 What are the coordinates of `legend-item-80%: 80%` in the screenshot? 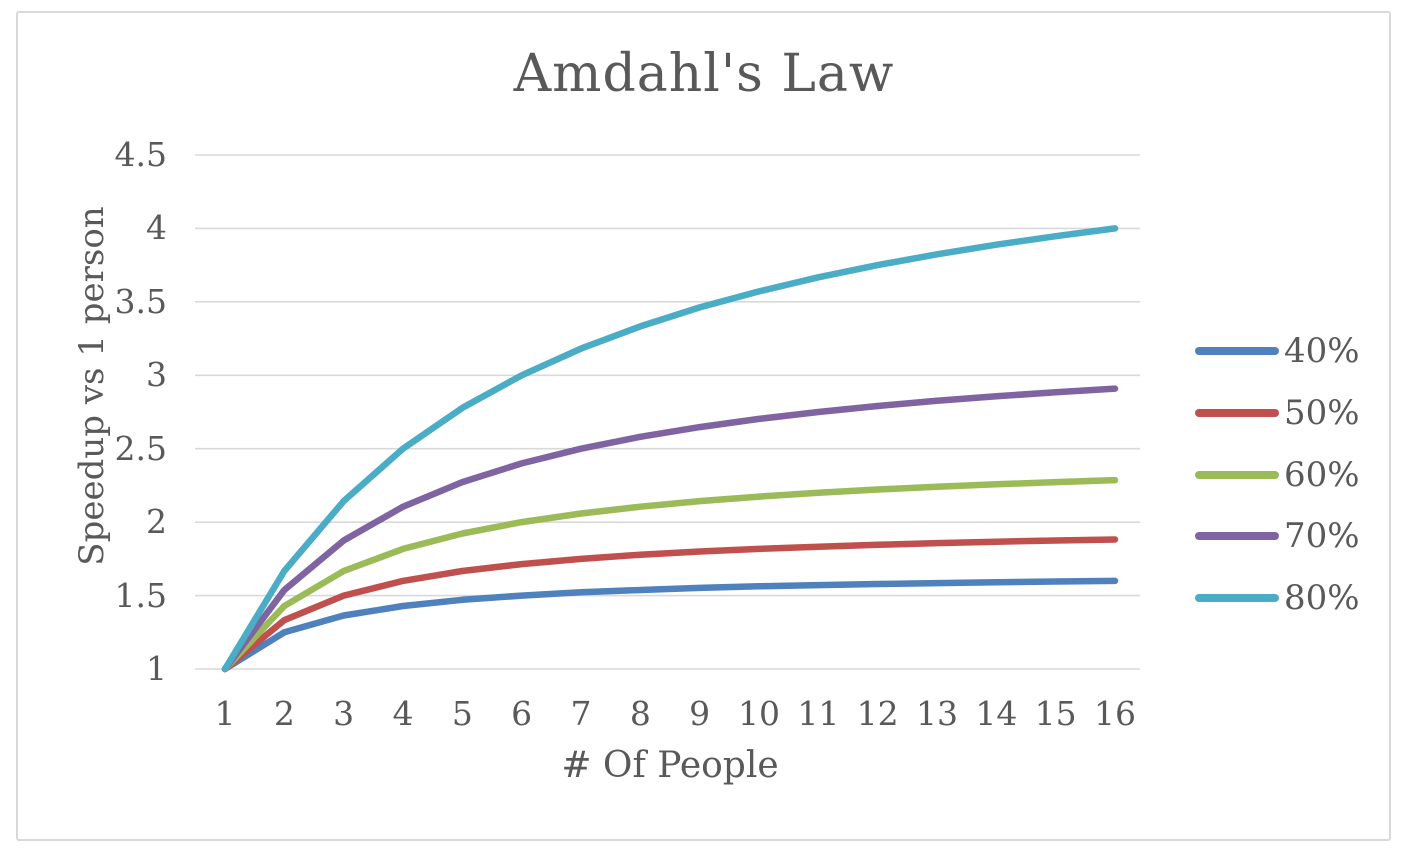 It's located at (1277, 598).